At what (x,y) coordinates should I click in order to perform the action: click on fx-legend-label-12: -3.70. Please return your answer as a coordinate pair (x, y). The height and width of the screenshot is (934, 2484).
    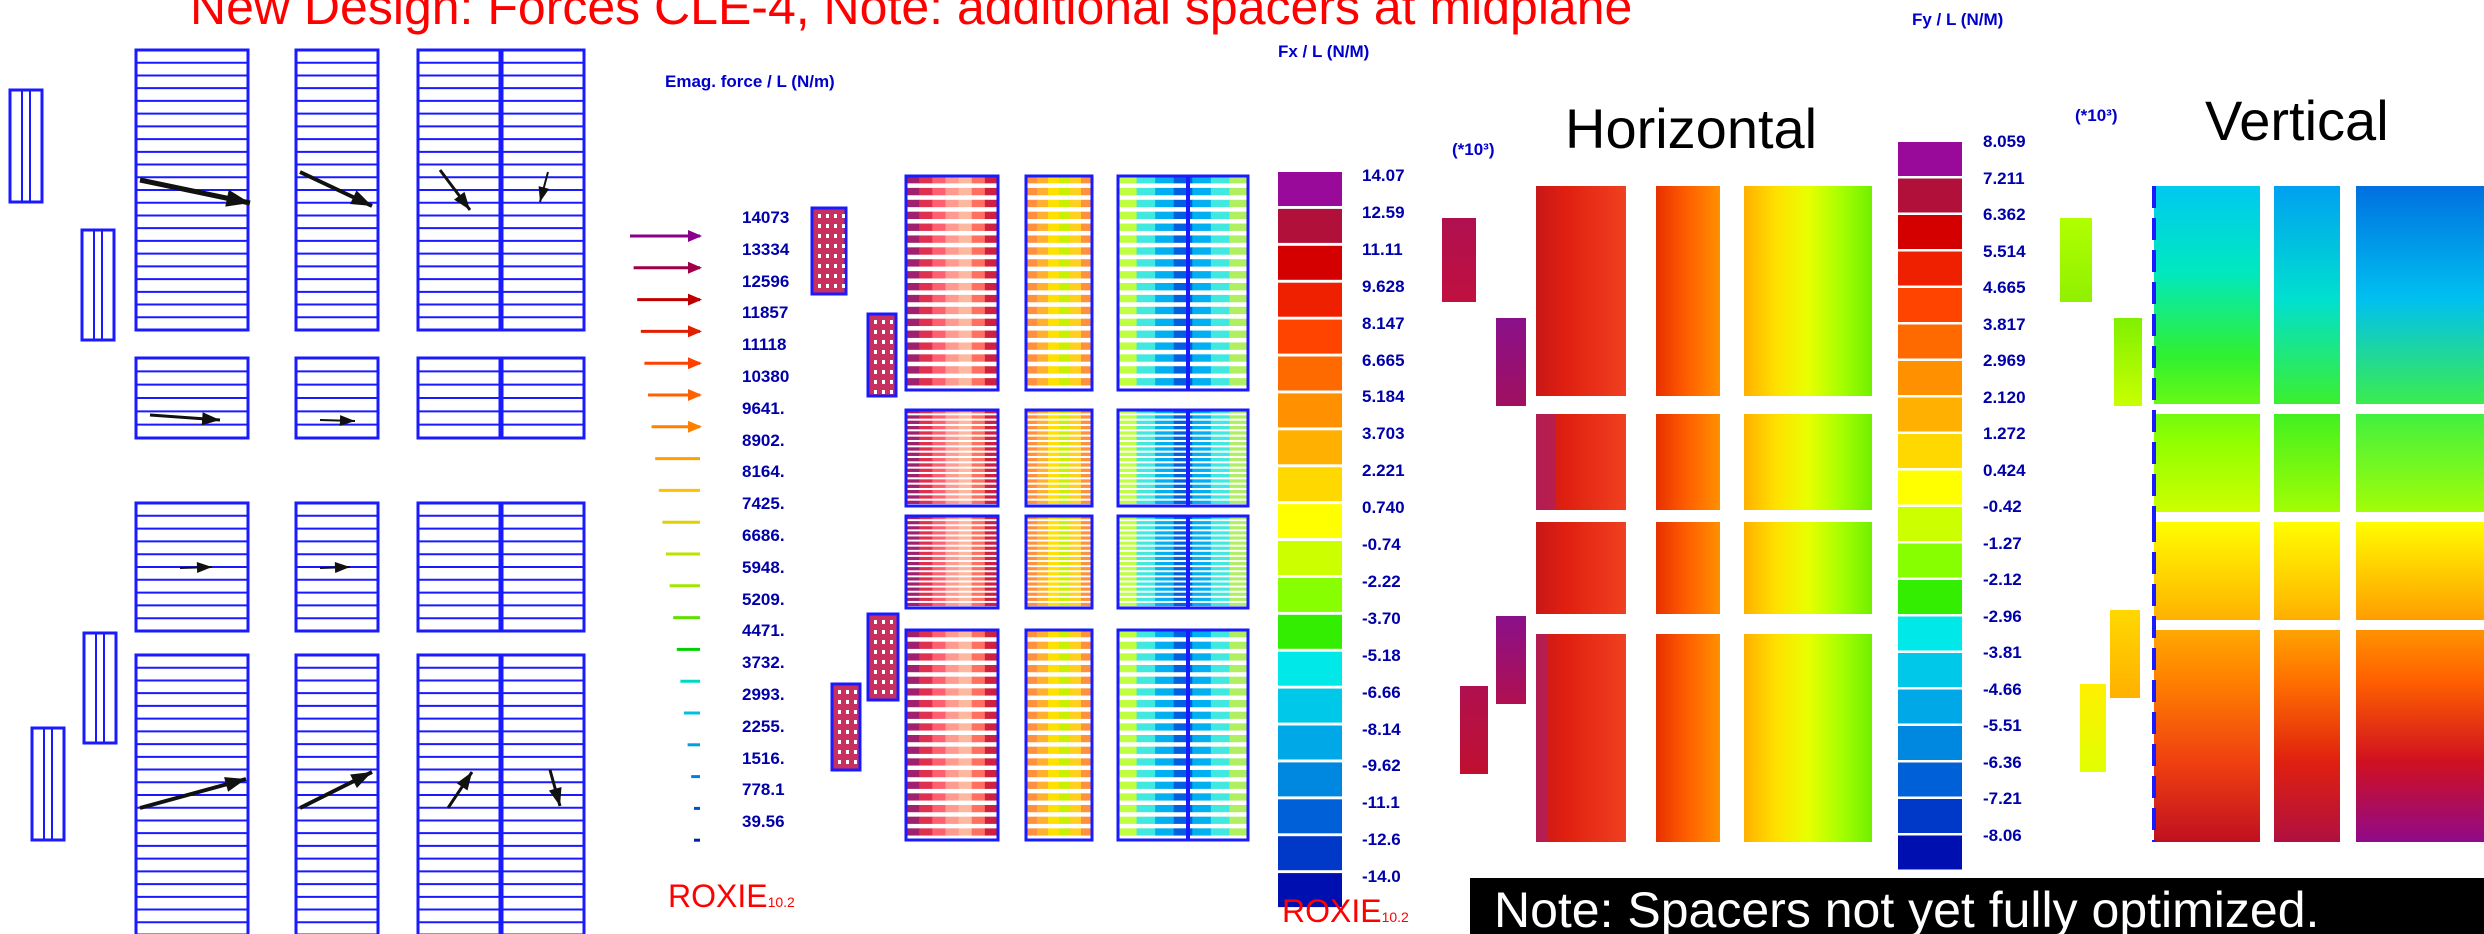
    Looking at the image, I should click on (1381, 618).